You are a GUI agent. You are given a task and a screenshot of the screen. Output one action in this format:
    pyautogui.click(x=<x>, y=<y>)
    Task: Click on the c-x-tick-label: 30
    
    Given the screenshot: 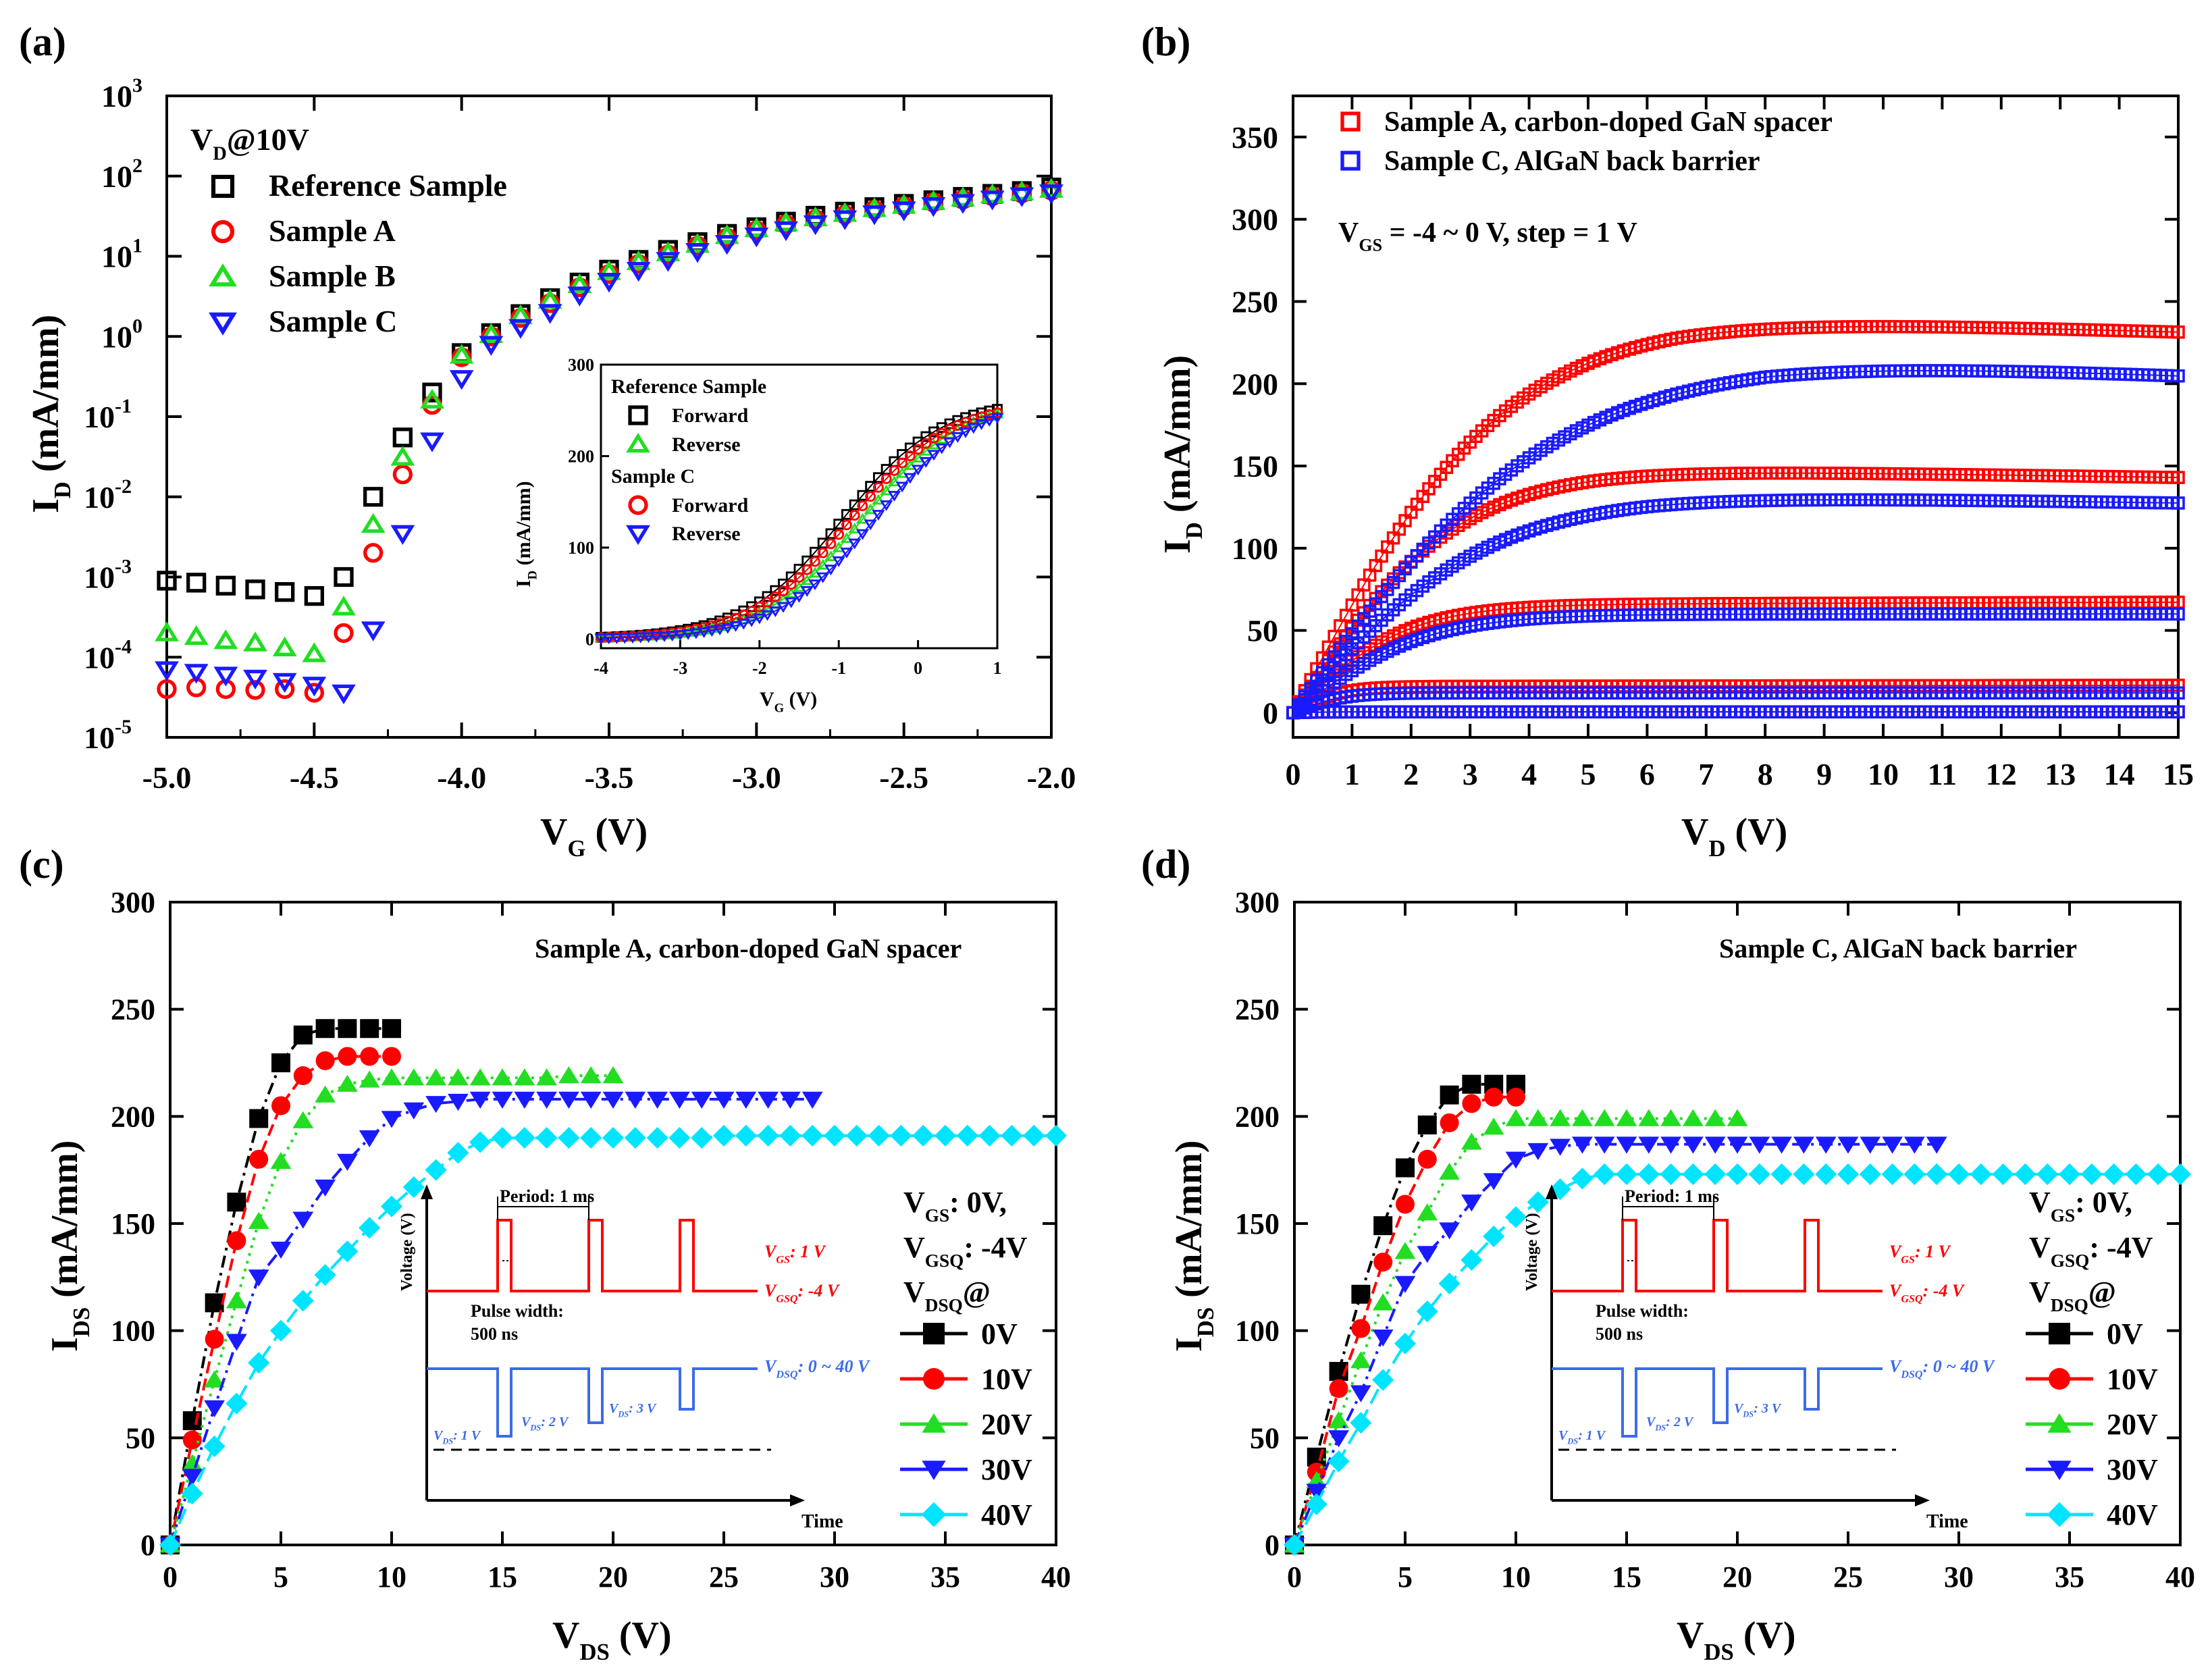 What is the action you would take?
    pyautogui.click(x=834, y=1577)
    